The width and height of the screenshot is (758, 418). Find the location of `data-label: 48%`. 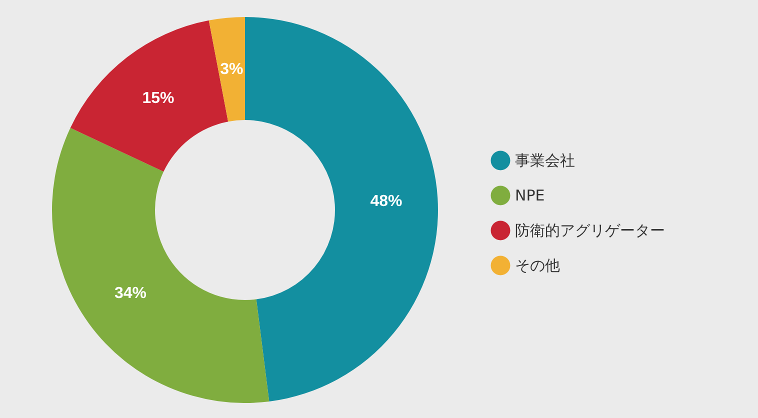

data-label: 48% is located at coordinates (386, 201).